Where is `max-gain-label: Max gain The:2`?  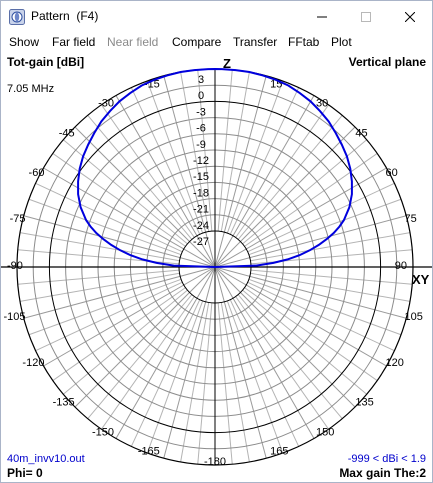
max-gain-label: Max gain The:2 is located at coordinates (382, 473).